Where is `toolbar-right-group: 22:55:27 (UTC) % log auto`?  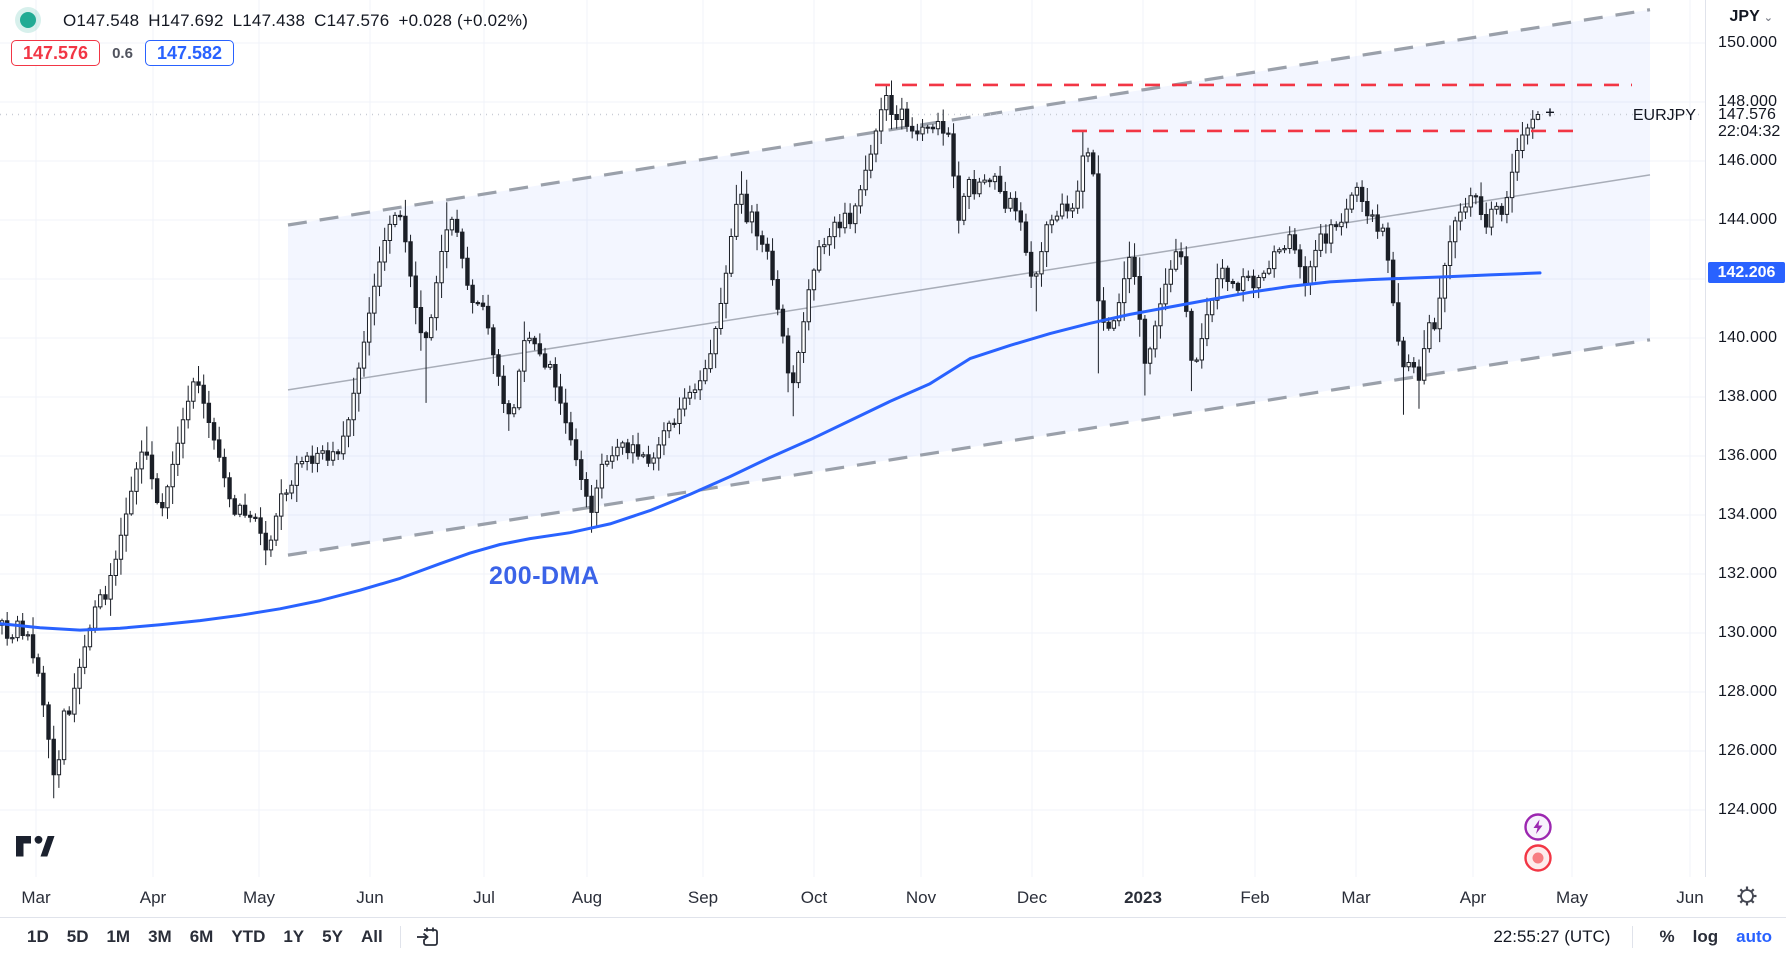 toolbar-right-group: 22:55:27 (UTC) % log auto is located at coordinates (1632, 937).